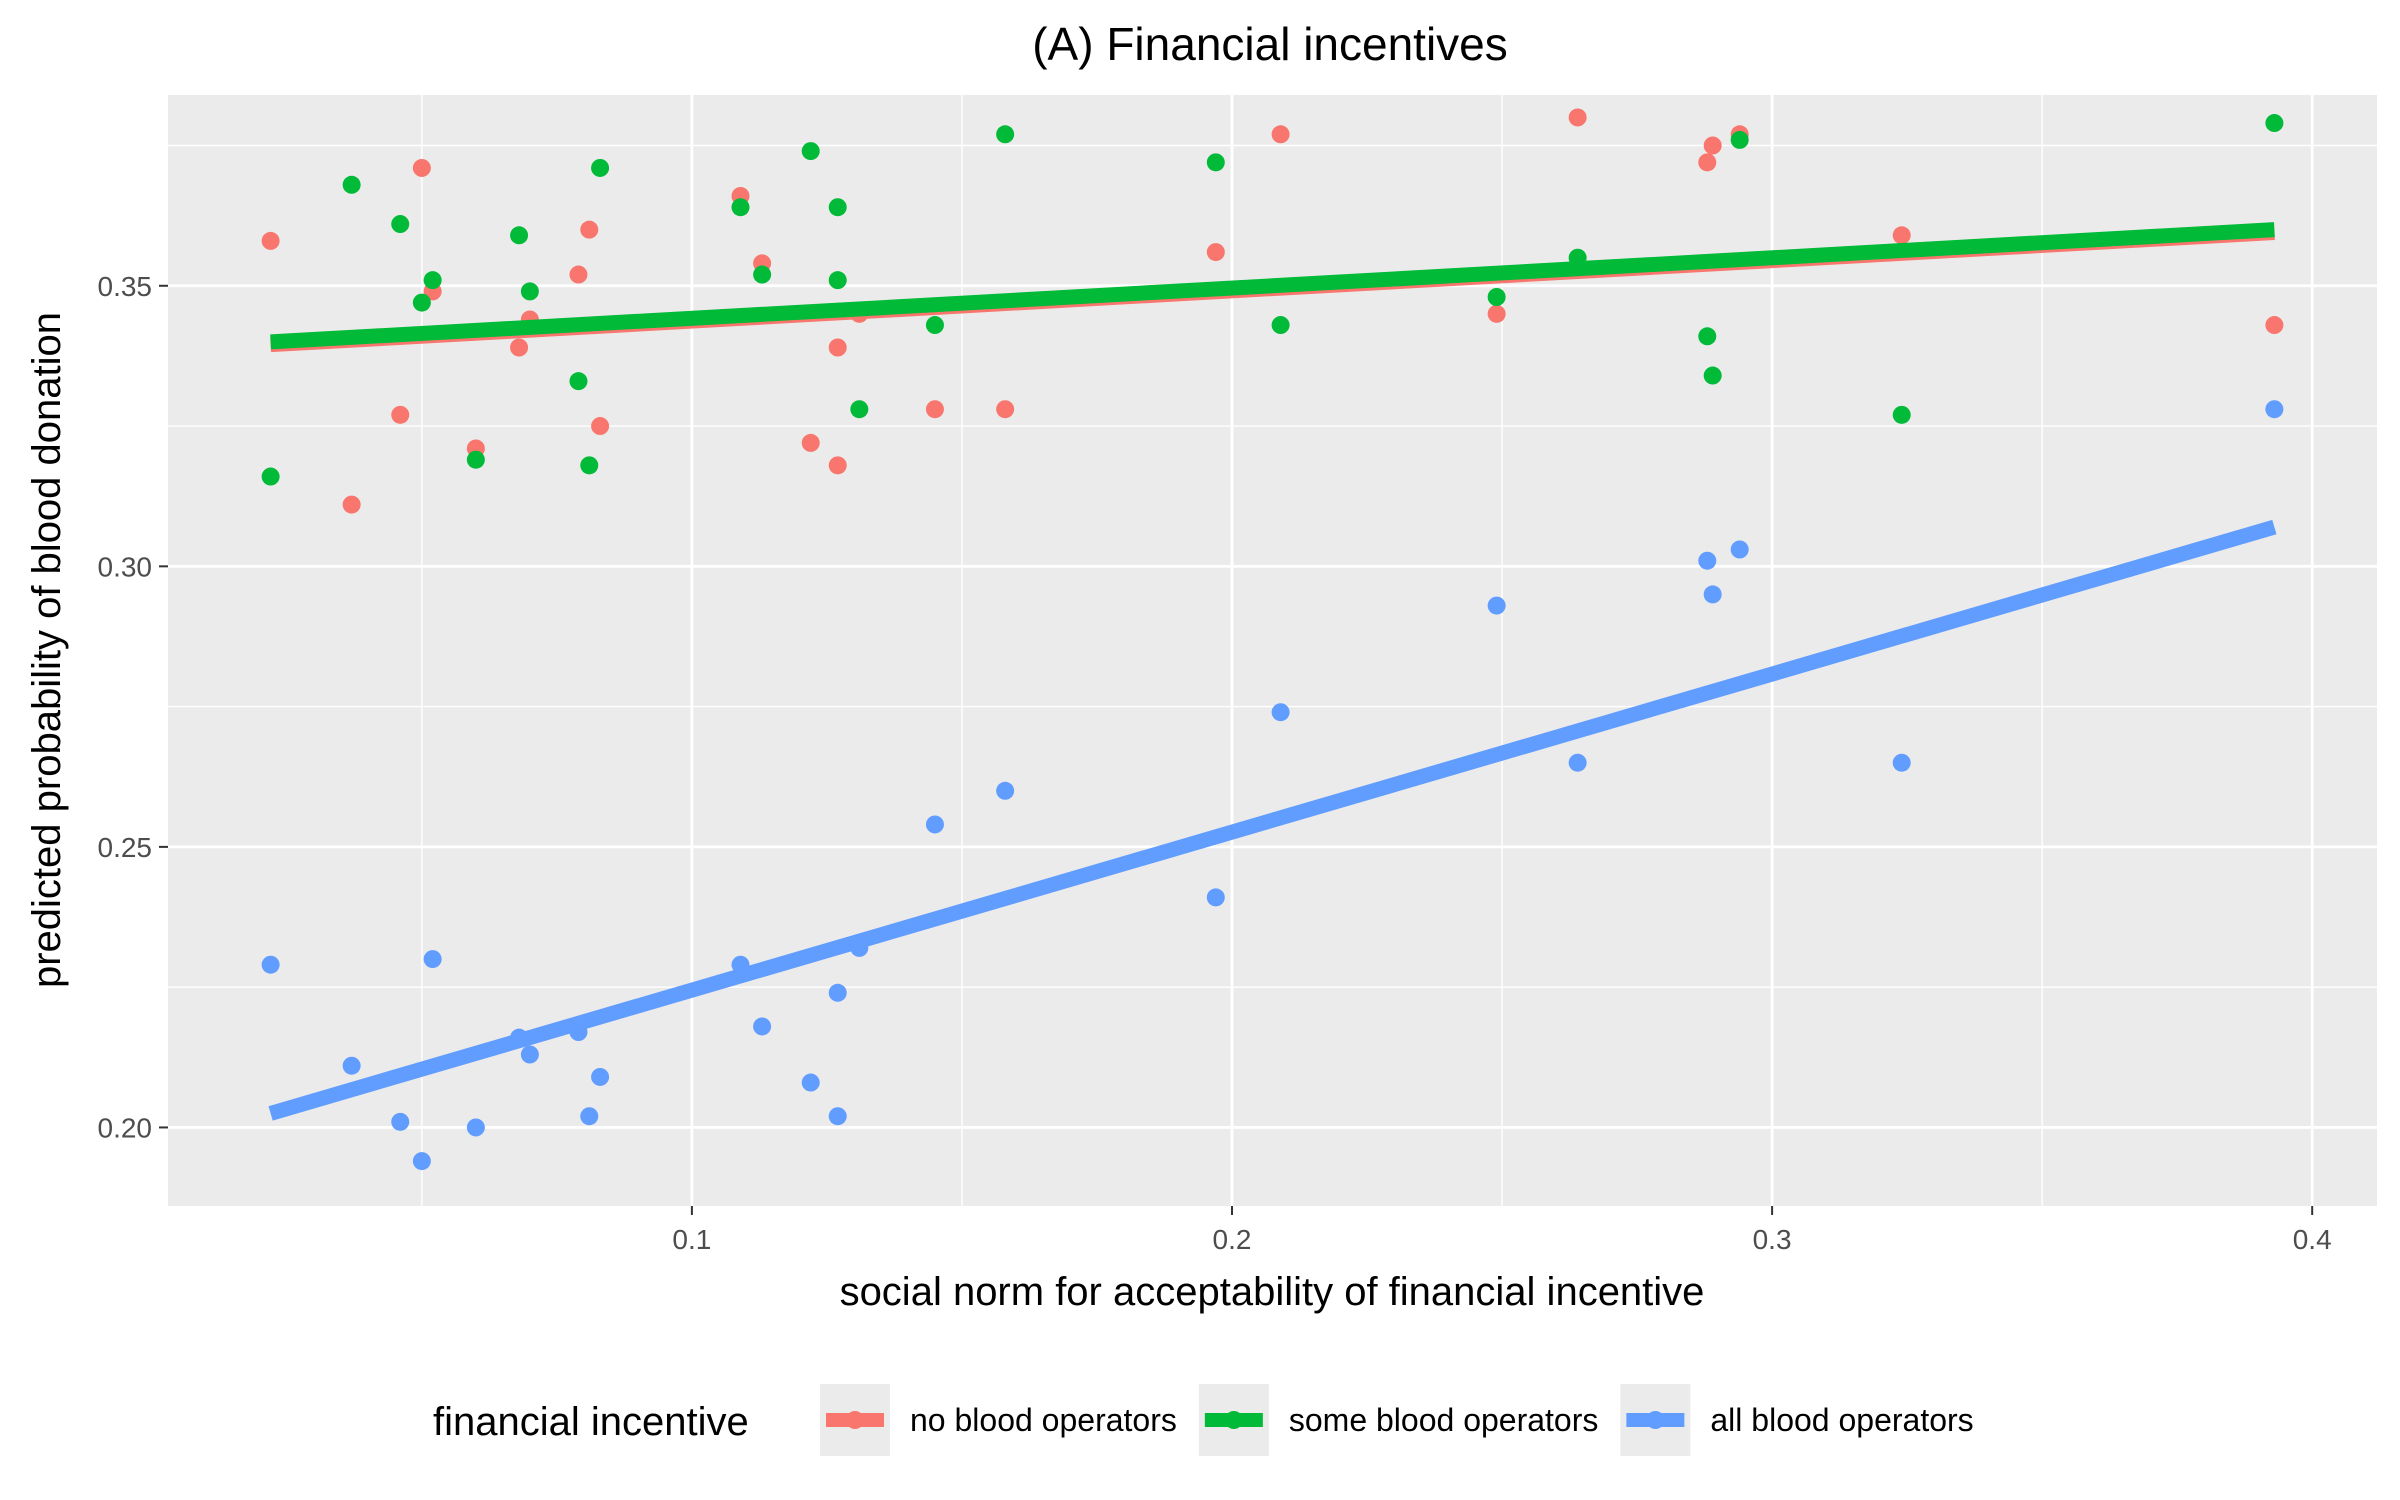  What do you see at coordinates (125, 286) in the screenshot?
I see `y-tick-label: 0.35` at bounding box center [125, 286].